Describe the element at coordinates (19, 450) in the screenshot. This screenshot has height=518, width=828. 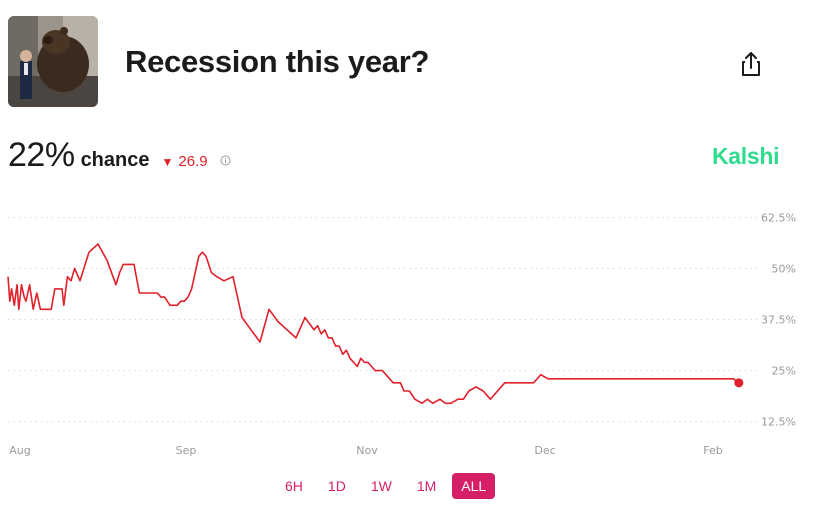
I see `x-tick-label: Aug` at that location.